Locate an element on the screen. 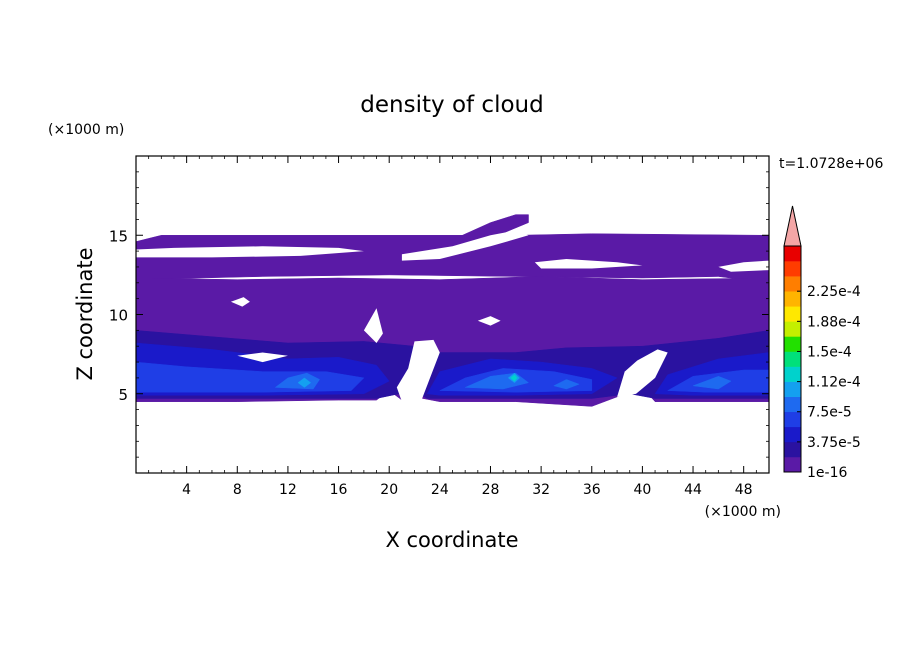  y-tick-label-5: 5 is located at coordinates (123, 395).